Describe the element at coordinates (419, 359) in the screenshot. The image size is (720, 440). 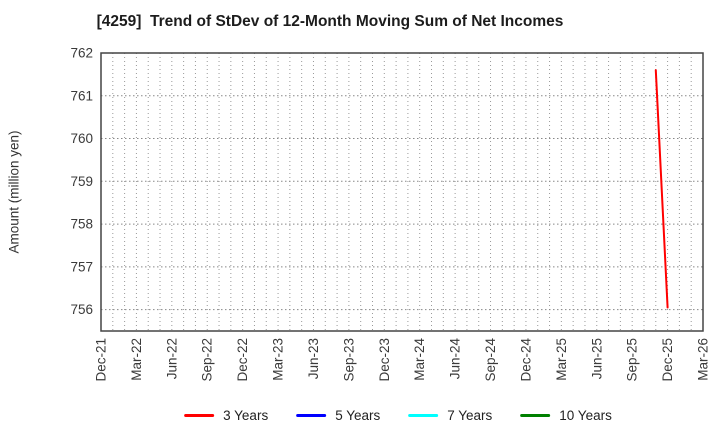
I see `x-tick-label: Mar-24` at that location.